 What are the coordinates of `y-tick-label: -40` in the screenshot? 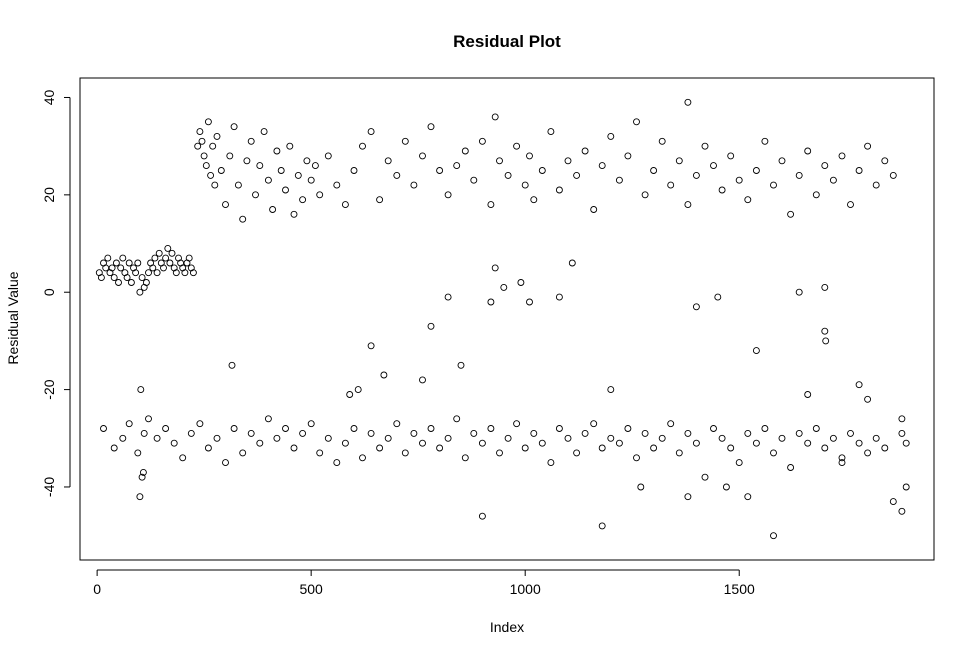 It's located at (49, 487).